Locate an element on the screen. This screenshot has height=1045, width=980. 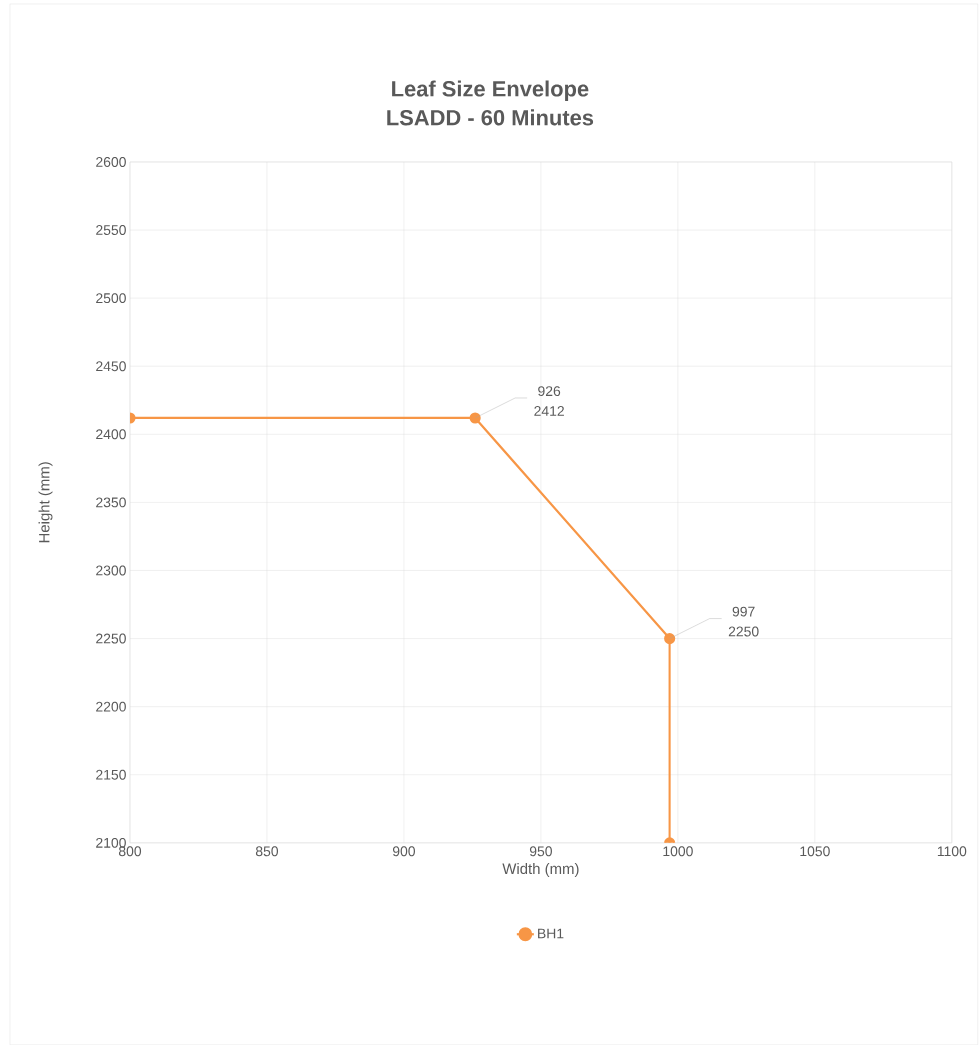
y-tick-label: 2250 is located at coordinates (111, 638).